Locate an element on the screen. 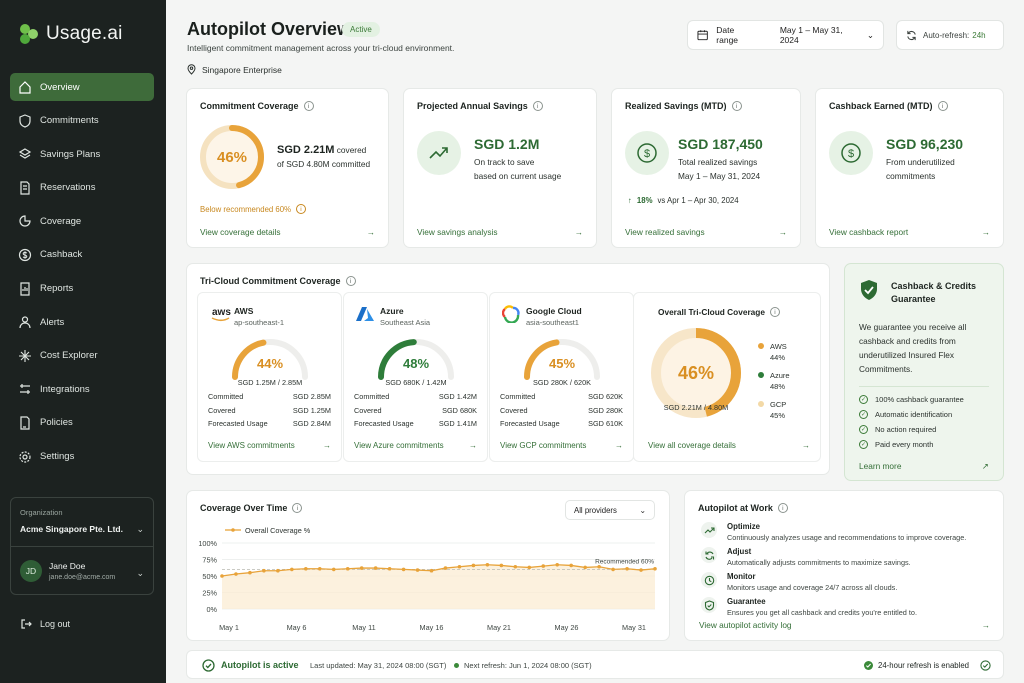 This screenshot has width=1024, height=683. view-all-coverage-link: View all coverage details → is located at coordinates (729, 445).